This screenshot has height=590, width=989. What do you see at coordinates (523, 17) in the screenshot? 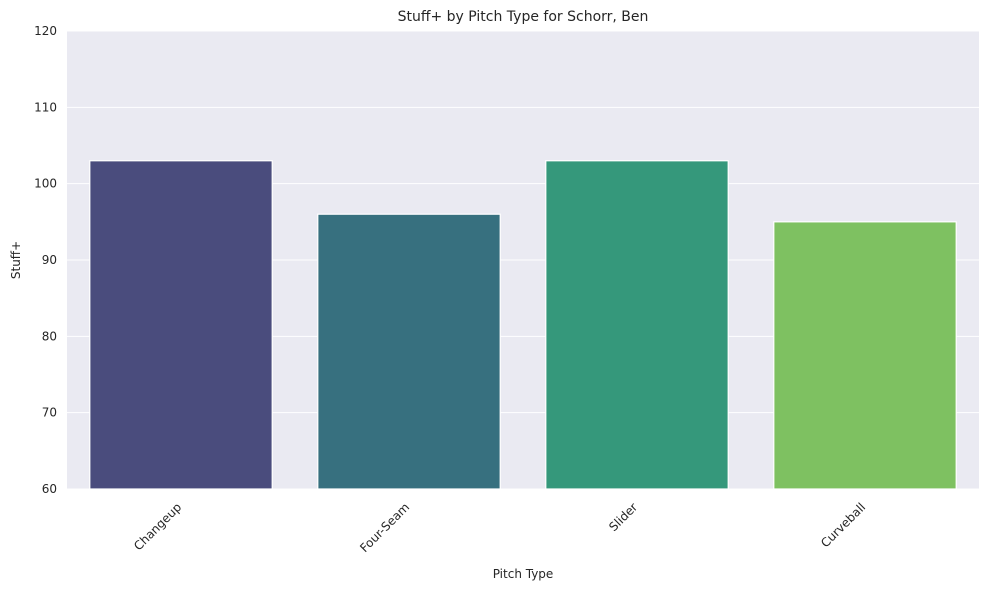
I see `chart-title: Stuff+ by Pitch Type for Schorr, Ben` at bounding box center [523, 17].